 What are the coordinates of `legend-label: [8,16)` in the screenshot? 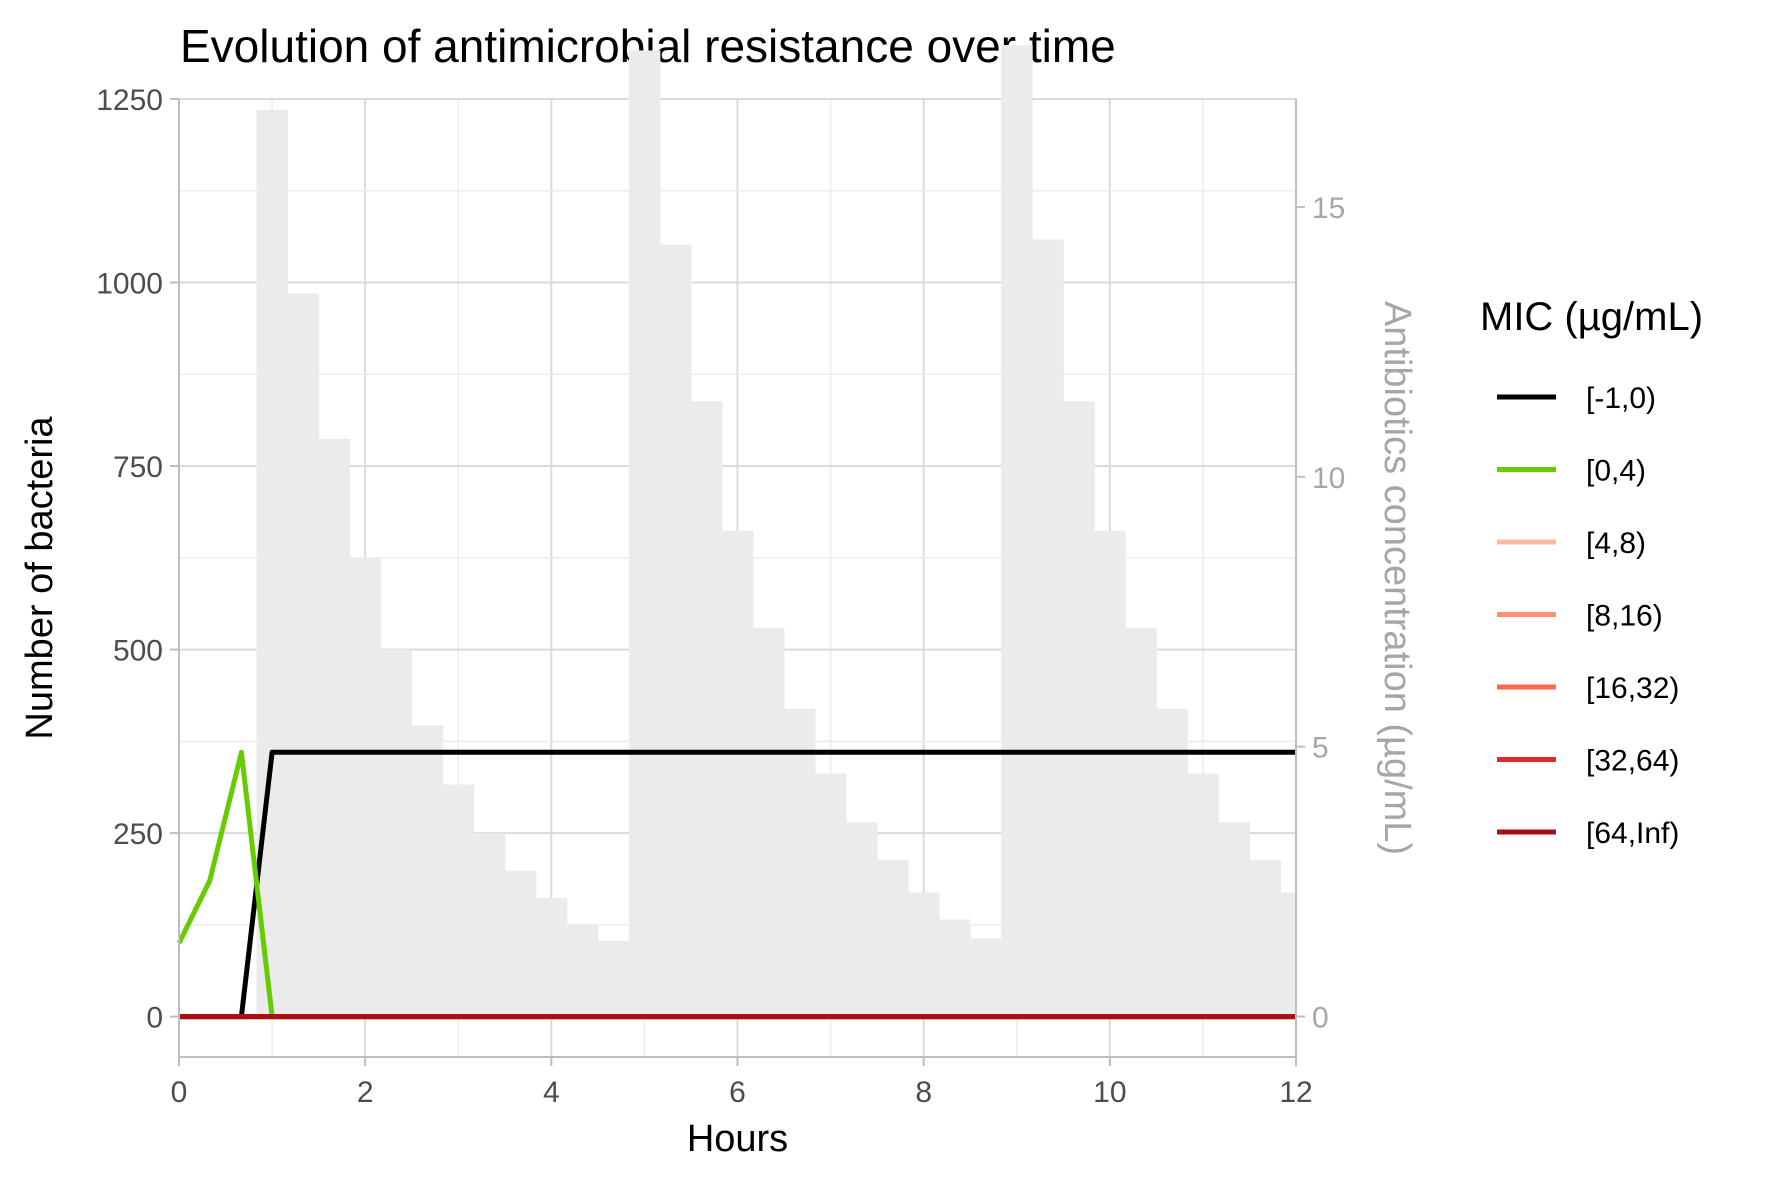 It's located at (1624, 616).